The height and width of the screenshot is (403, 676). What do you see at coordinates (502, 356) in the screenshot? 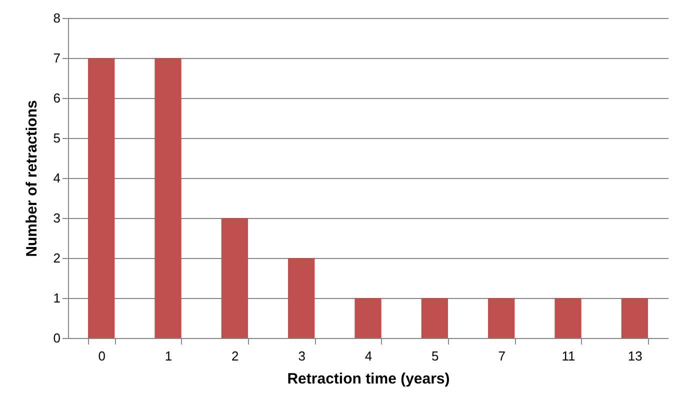
I see `x-tick-label: 7` at bounding box center [502, 356].